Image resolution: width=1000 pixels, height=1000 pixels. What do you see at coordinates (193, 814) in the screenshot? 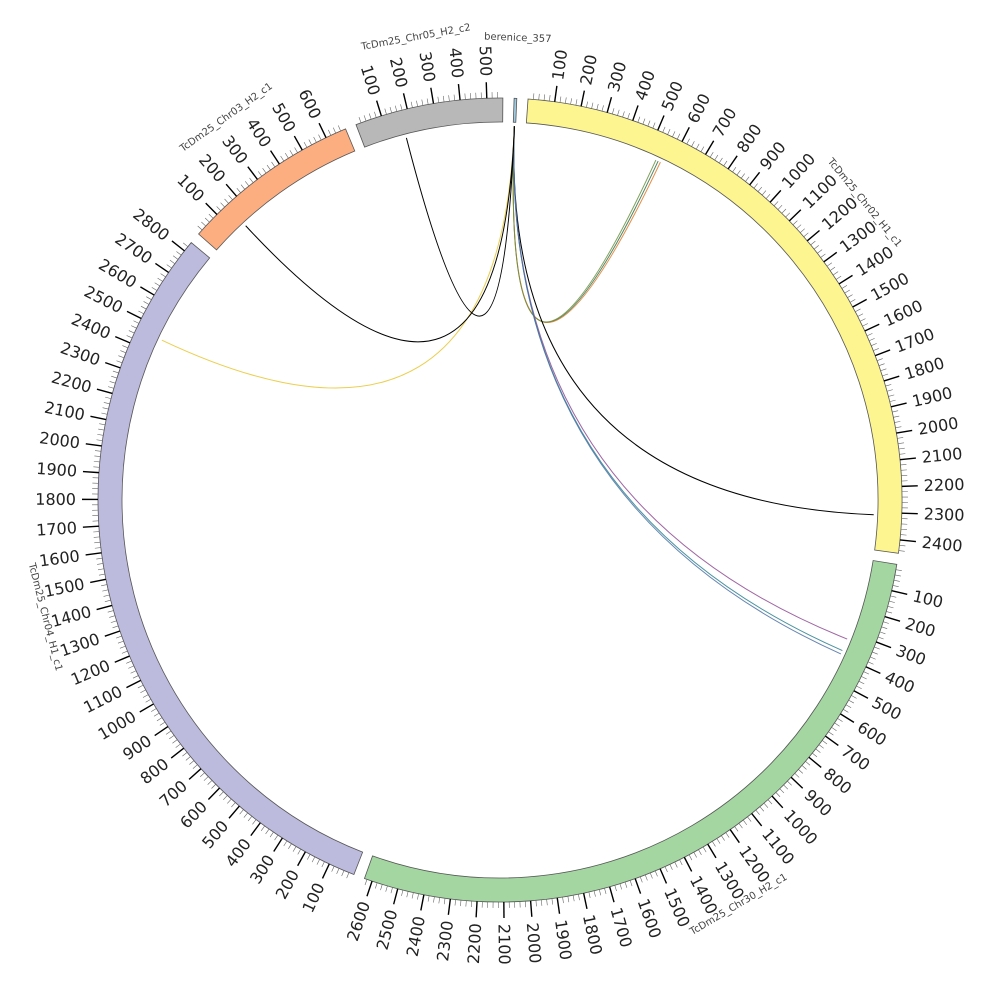
I see `tick-label-tcdm25-chr04-h1-c1: 600` at bounding box center [193, 814].